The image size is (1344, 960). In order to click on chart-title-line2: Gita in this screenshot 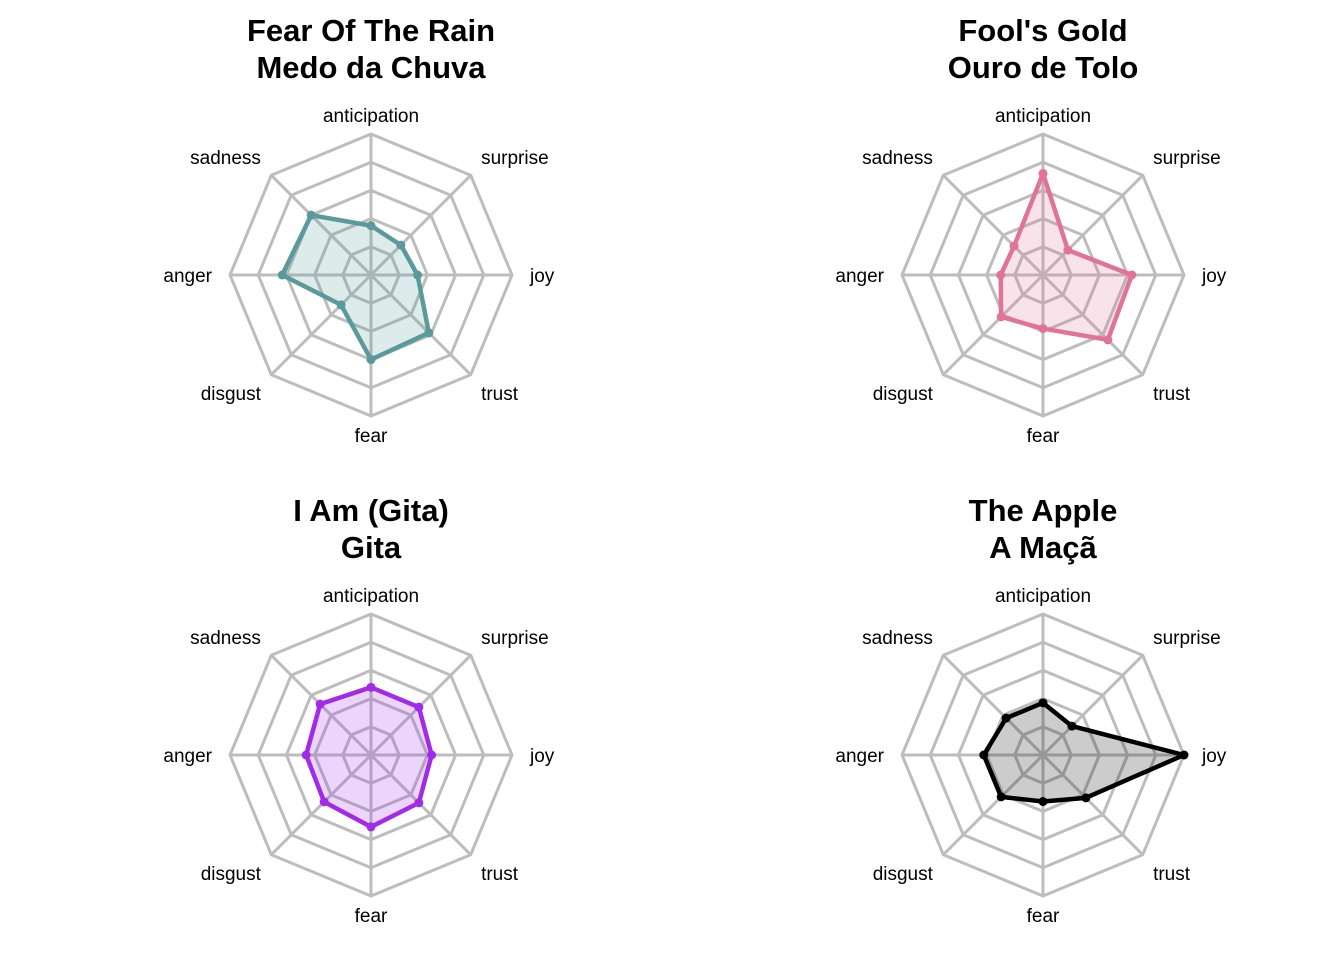, I will do `click(371, 547)`.